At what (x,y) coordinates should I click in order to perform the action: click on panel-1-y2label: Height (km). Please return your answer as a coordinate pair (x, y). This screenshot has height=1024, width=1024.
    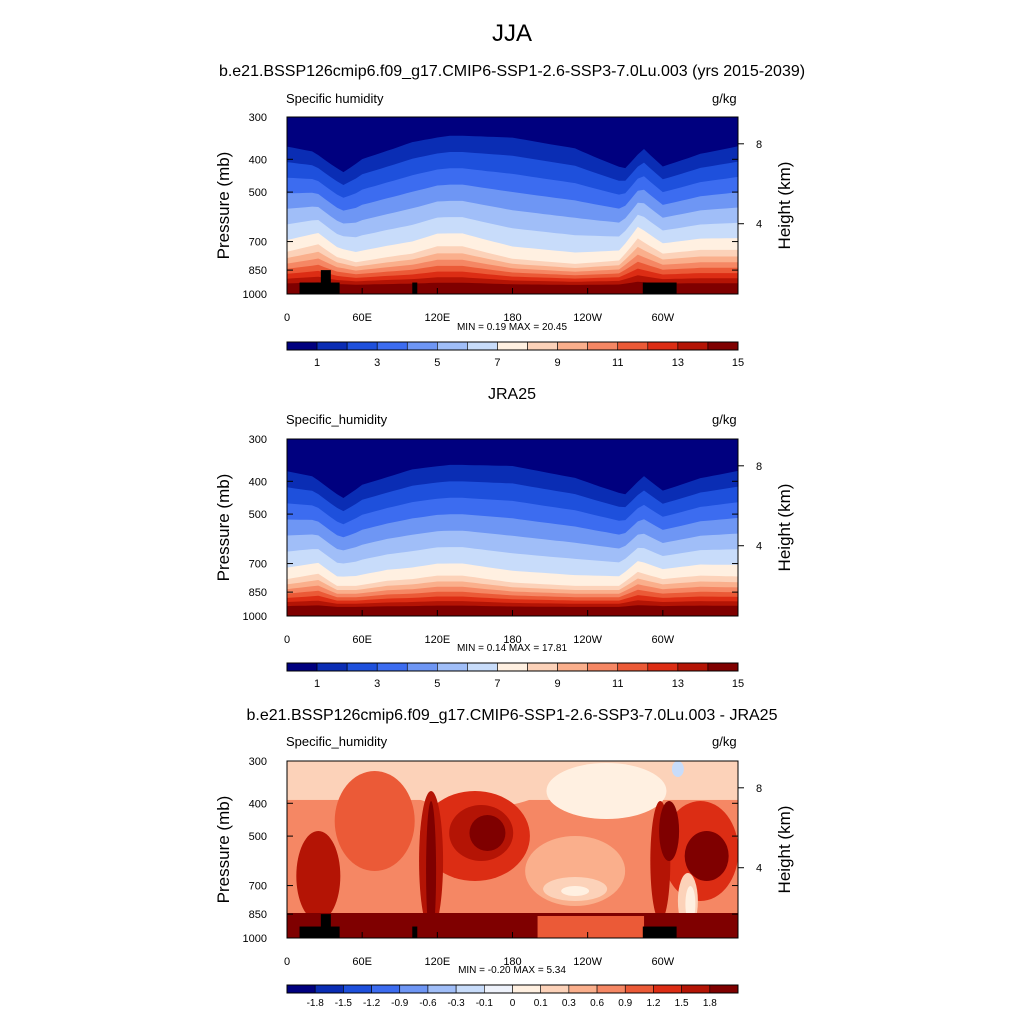
    Looking at the image, I should click on (784, 206).